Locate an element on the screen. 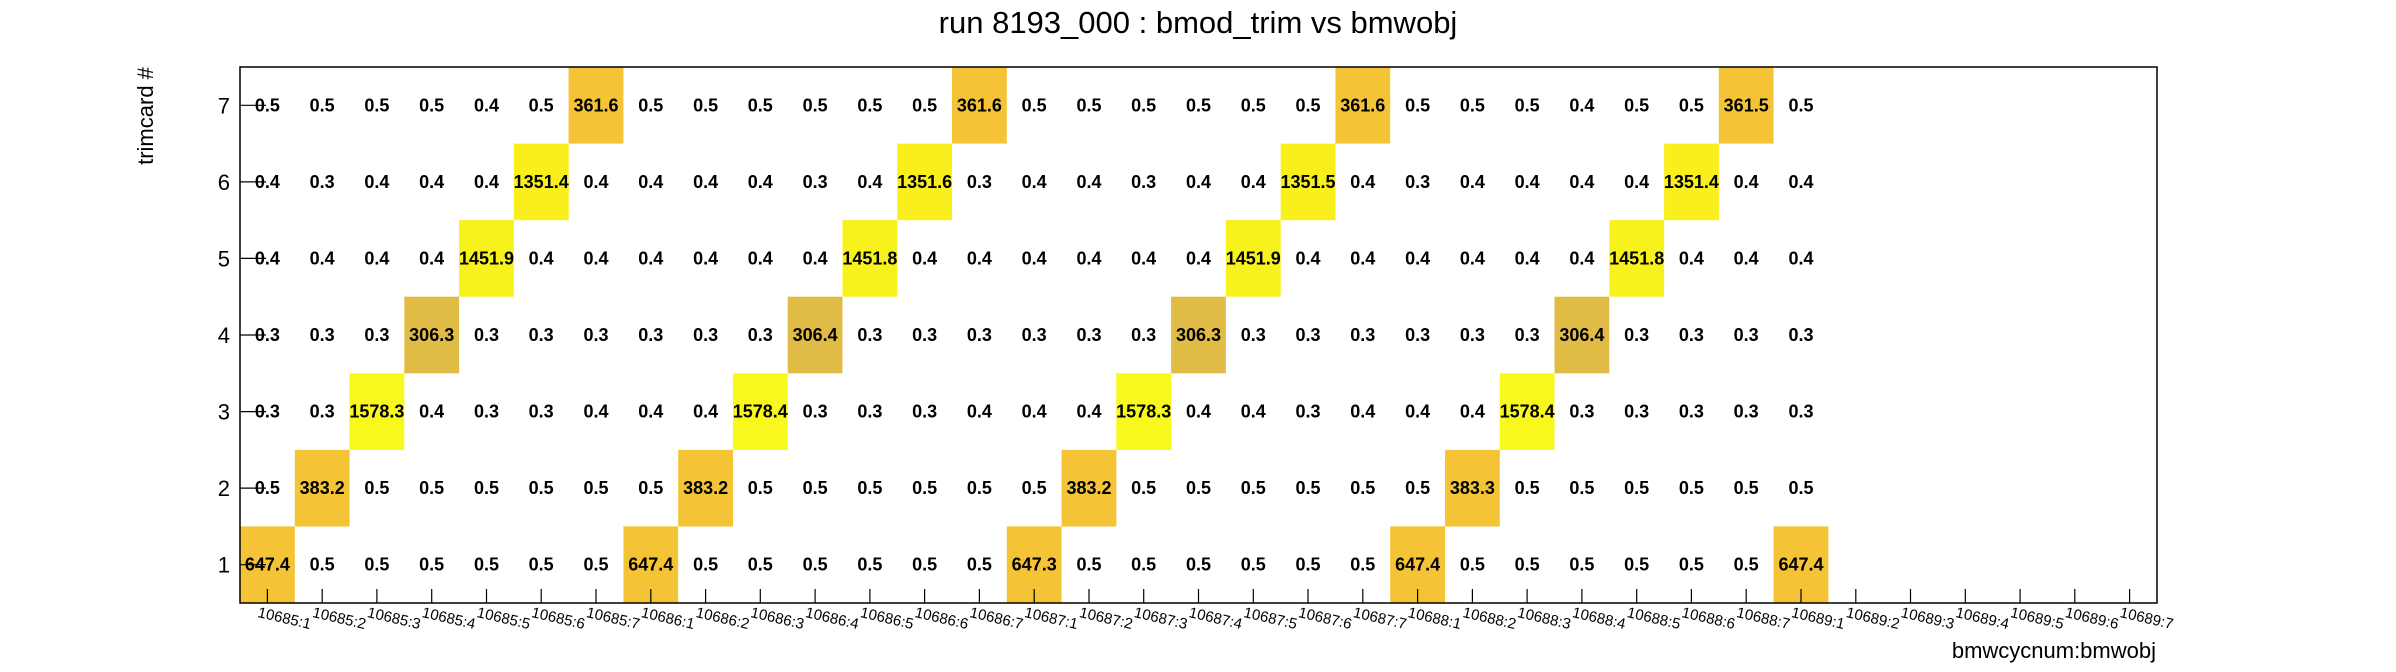 Image resolution: width=2396 pixels, height=672 pixels. x-tick-label: 10685:4 is located at coordinates (448, 618).